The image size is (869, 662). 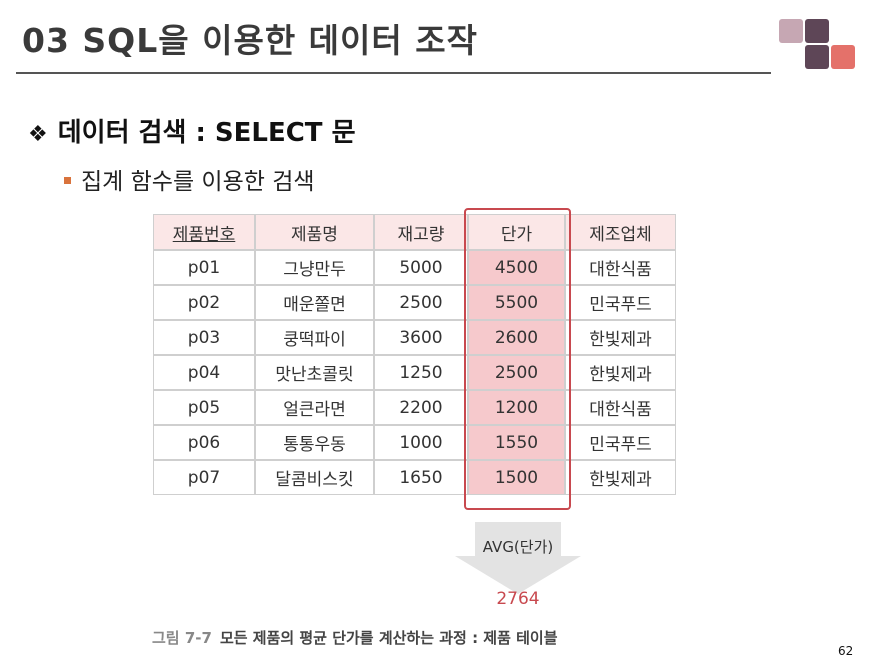 What do you see at coordinates (314, 477) in the screenshot?
I see `table-cell: 달콤비스킷` at bounding box center [314, 477].